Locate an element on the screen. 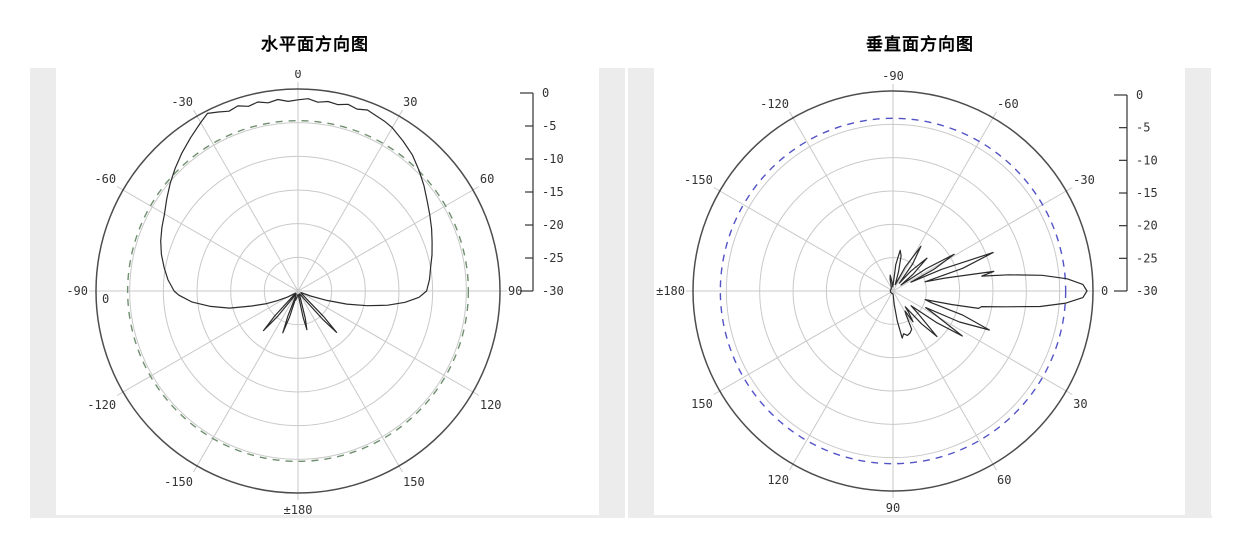 This screenshot has width=1247, height=539. horizontal-pattern-title: 水平面方向图 is located at coordinates (315, 45).